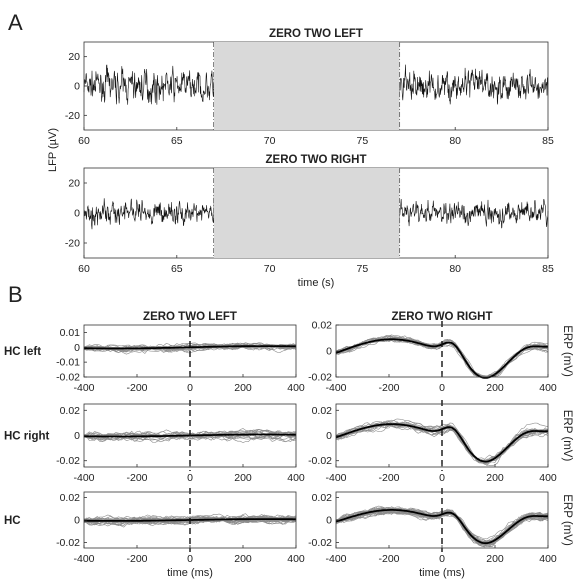  I want to click on panel-label-b: B, so click(15, 294).